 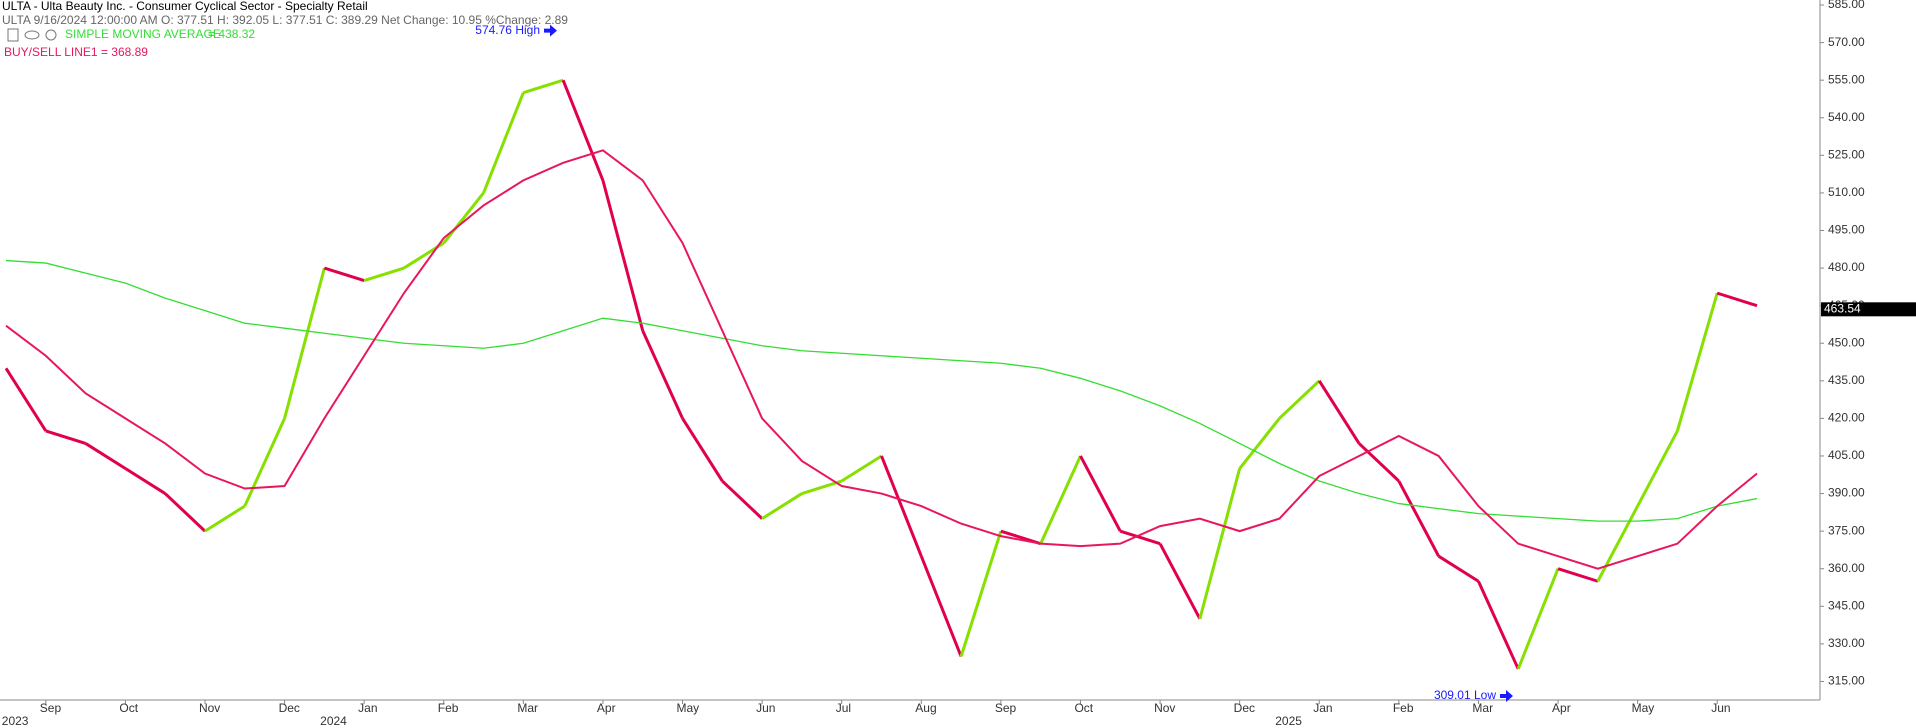 I want to click on legend-label: SIMPLE MOVING AVERAGE, so click(x=143, y=34).